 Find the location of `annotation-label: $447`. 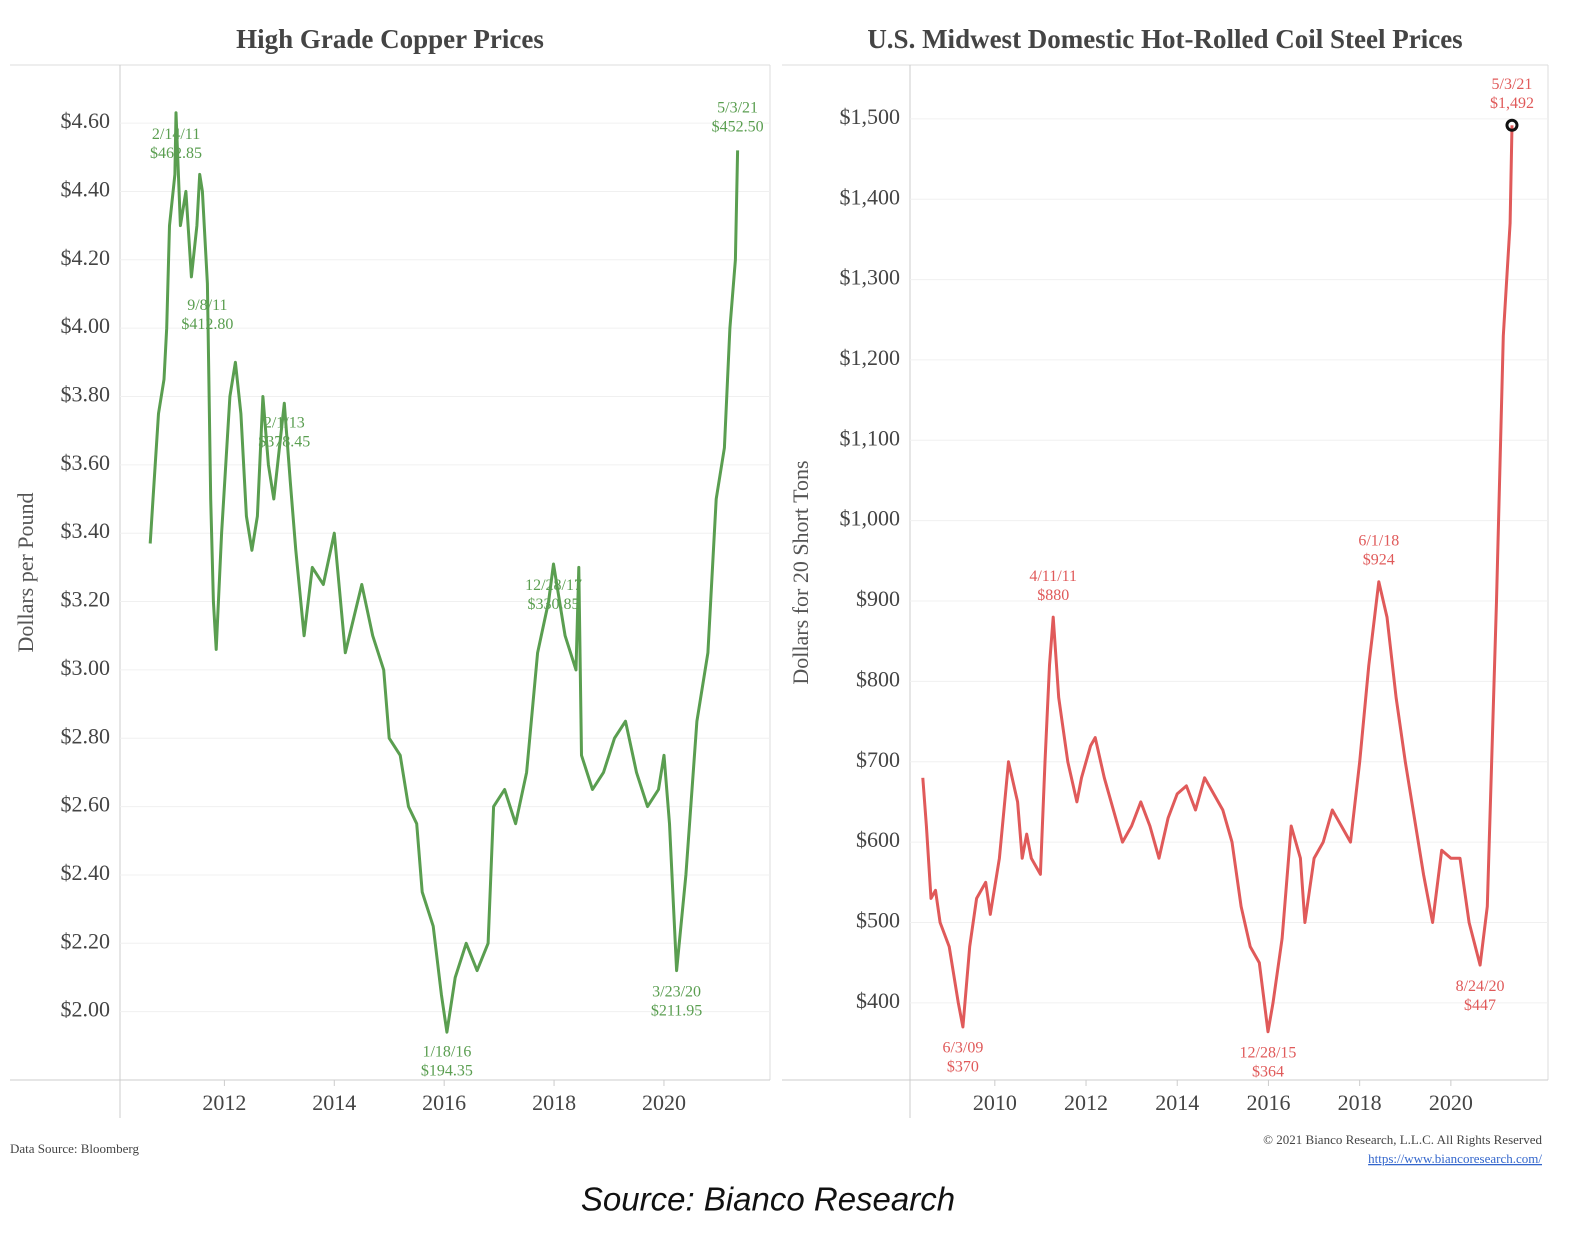

annotation-label: $447 is located at coordinates (1480, 1005).